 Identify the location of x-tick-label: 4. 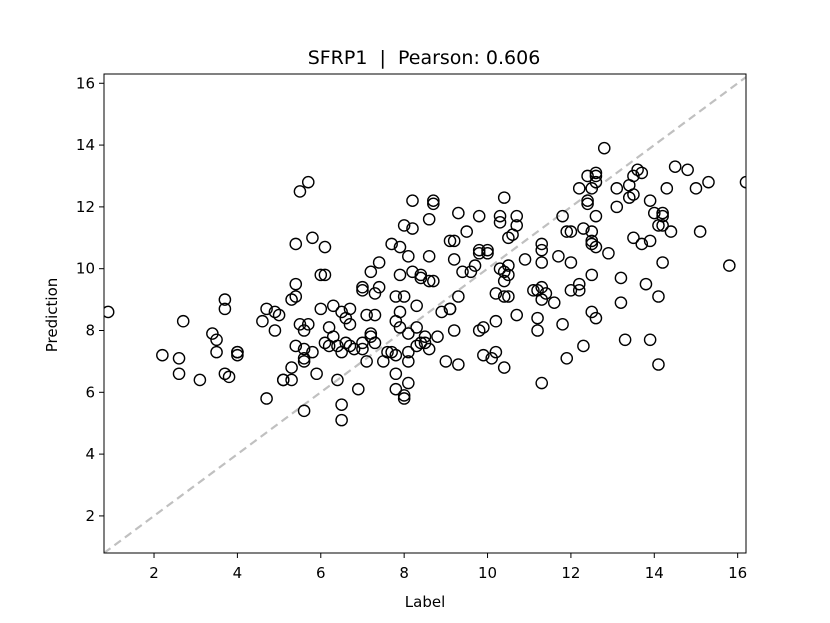
(238, 573).